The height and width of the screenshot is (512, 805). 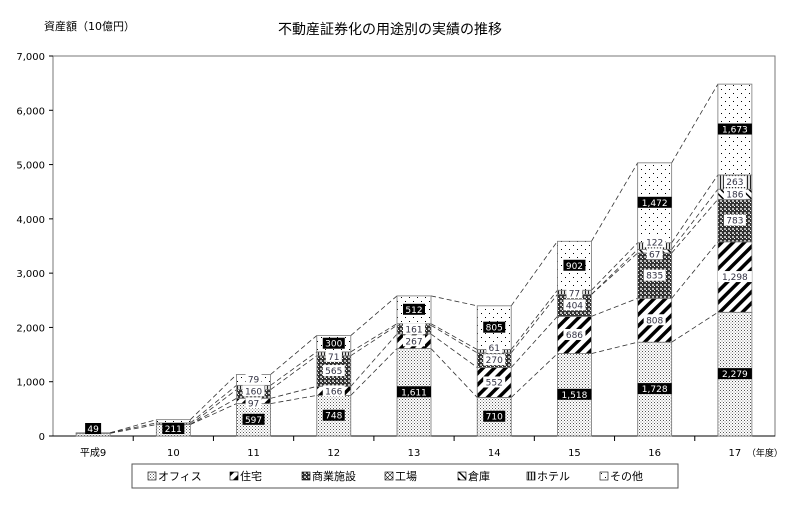 What do you see at coordinates (93, 453) in the screenshot?
I see `x-tick-label: 平成9` at bounding box center [93, 453].